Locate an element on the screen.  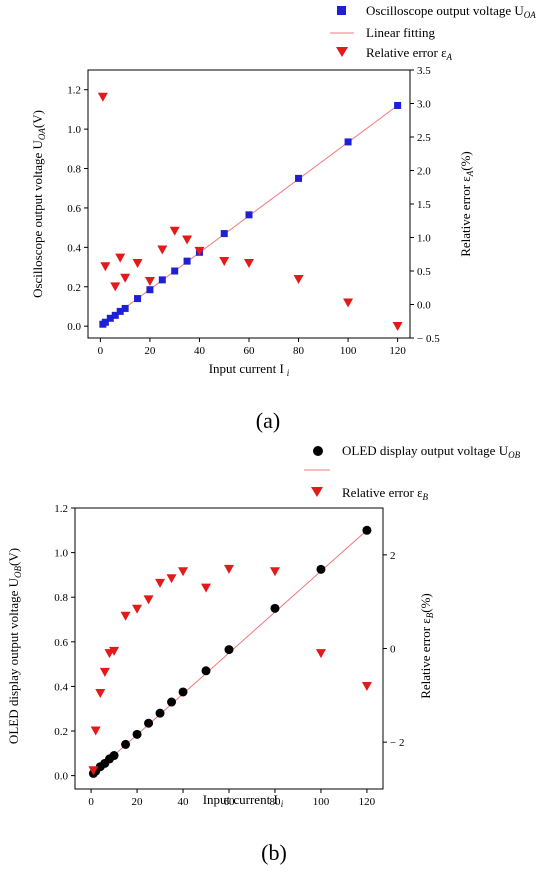
y2-tick-label: − 0.5 is located at coordinates (428, 339).